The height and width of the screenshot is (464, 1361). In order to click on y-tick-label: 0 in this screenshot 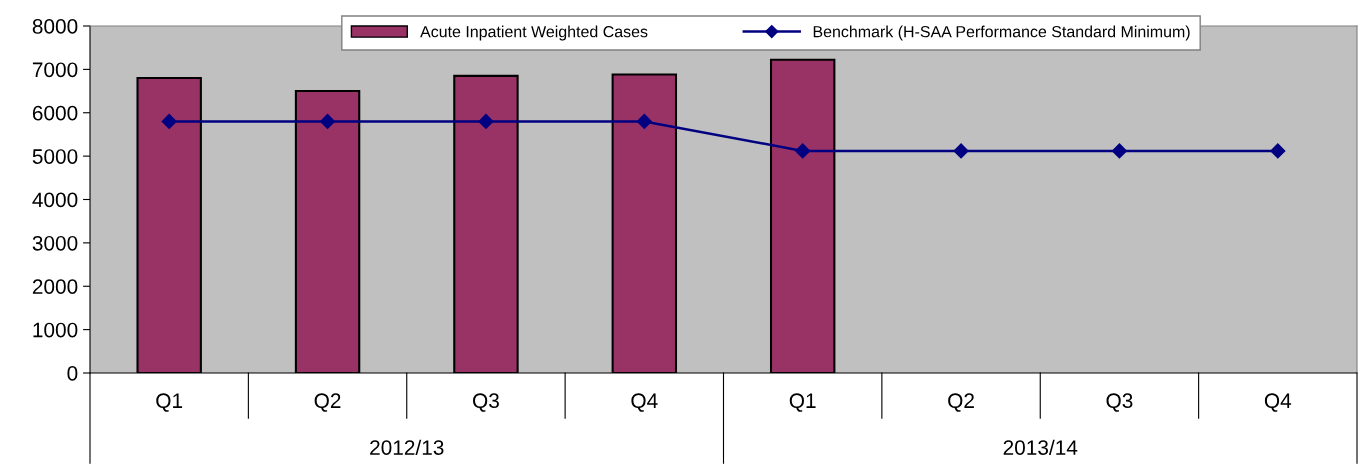, I will do `click(72, 373)`.